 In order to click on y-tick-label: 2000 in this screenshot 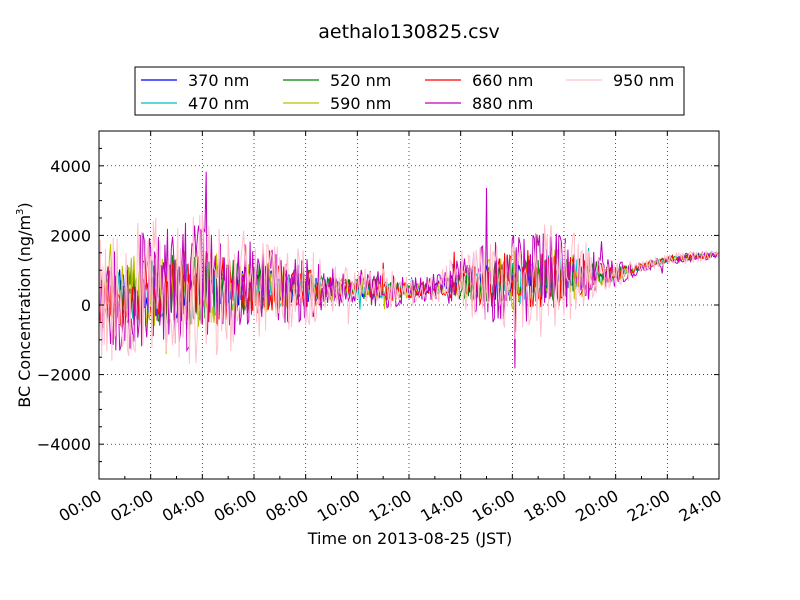, I will do `click(70, 235)`.